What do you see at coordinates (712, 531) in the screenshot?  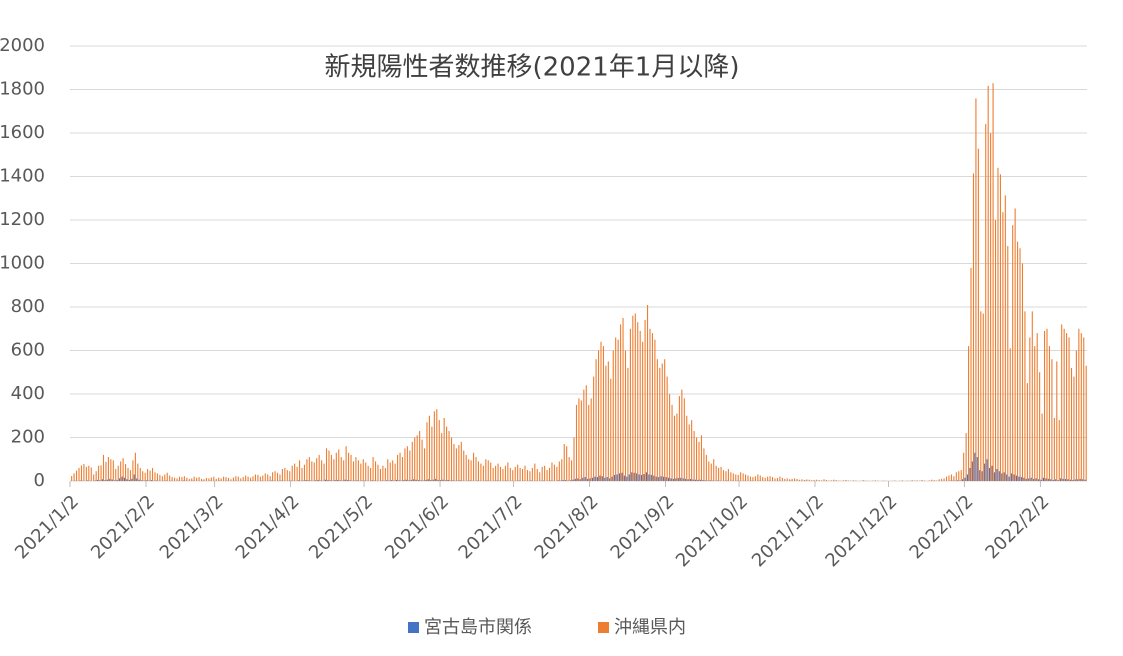 I see `x-tick-label: 2021/10/2` at bounding box center [712, 531].